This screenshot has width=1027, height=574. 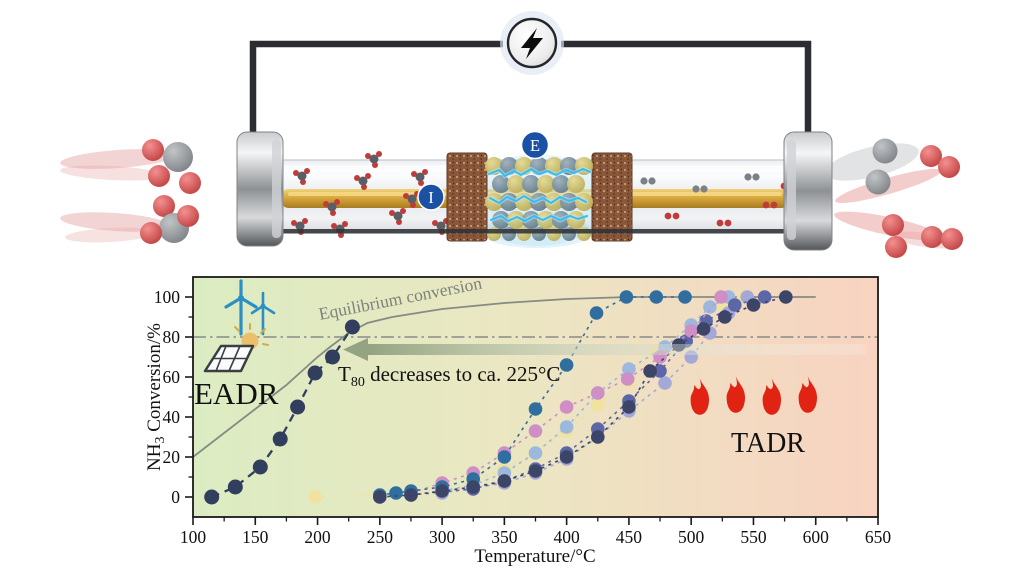 I want to click on solar-panel-icon, so click(x=236, y=348).